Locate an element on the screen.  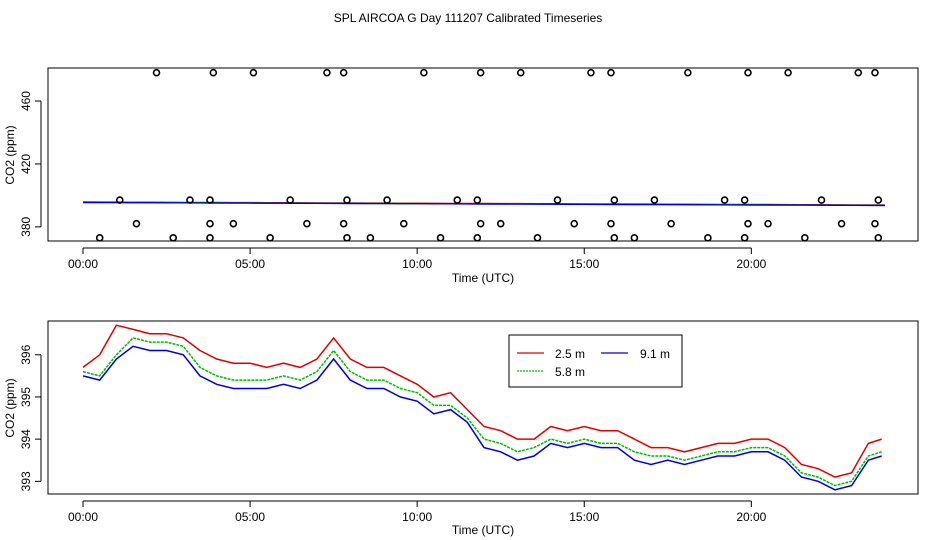
top-y-tick-label: 420 is located at coordinates (26, 164).